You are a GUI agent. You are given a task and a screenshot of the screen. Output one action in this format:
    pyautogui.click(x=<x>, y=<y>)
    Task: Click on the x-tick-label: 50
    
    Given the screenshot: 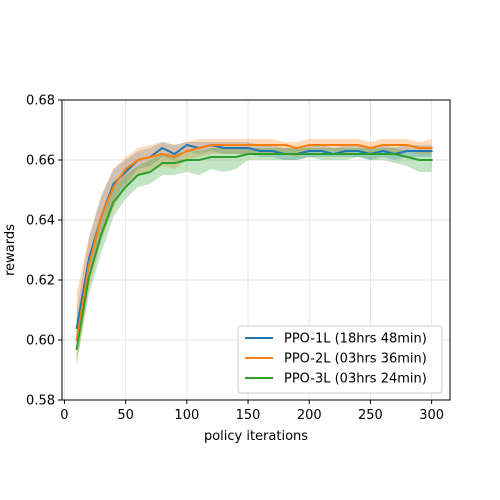 What is the action you would take?
    pyautogui.click(x=125, y=415)
    